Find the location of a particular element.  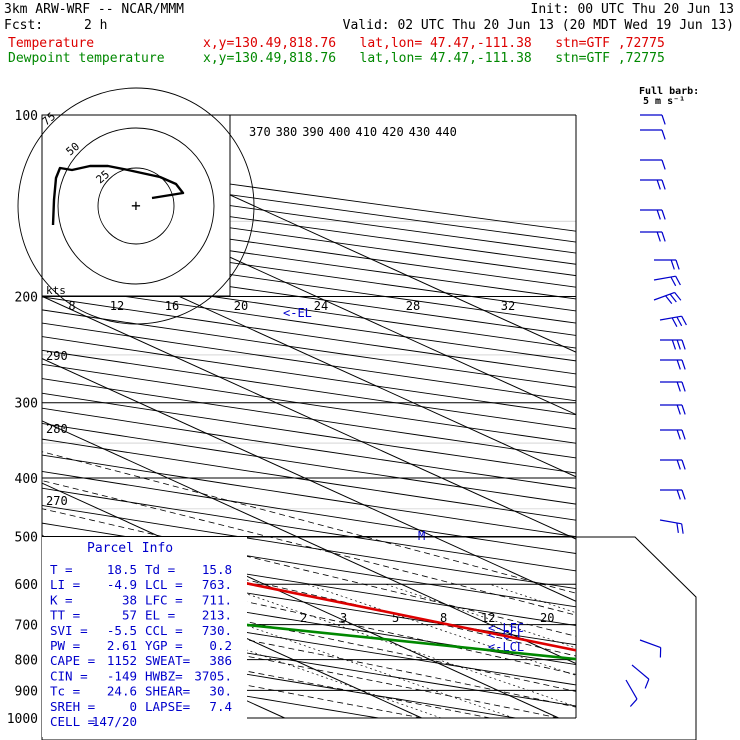

hodograph-ring is located at coordinates (136, 206).